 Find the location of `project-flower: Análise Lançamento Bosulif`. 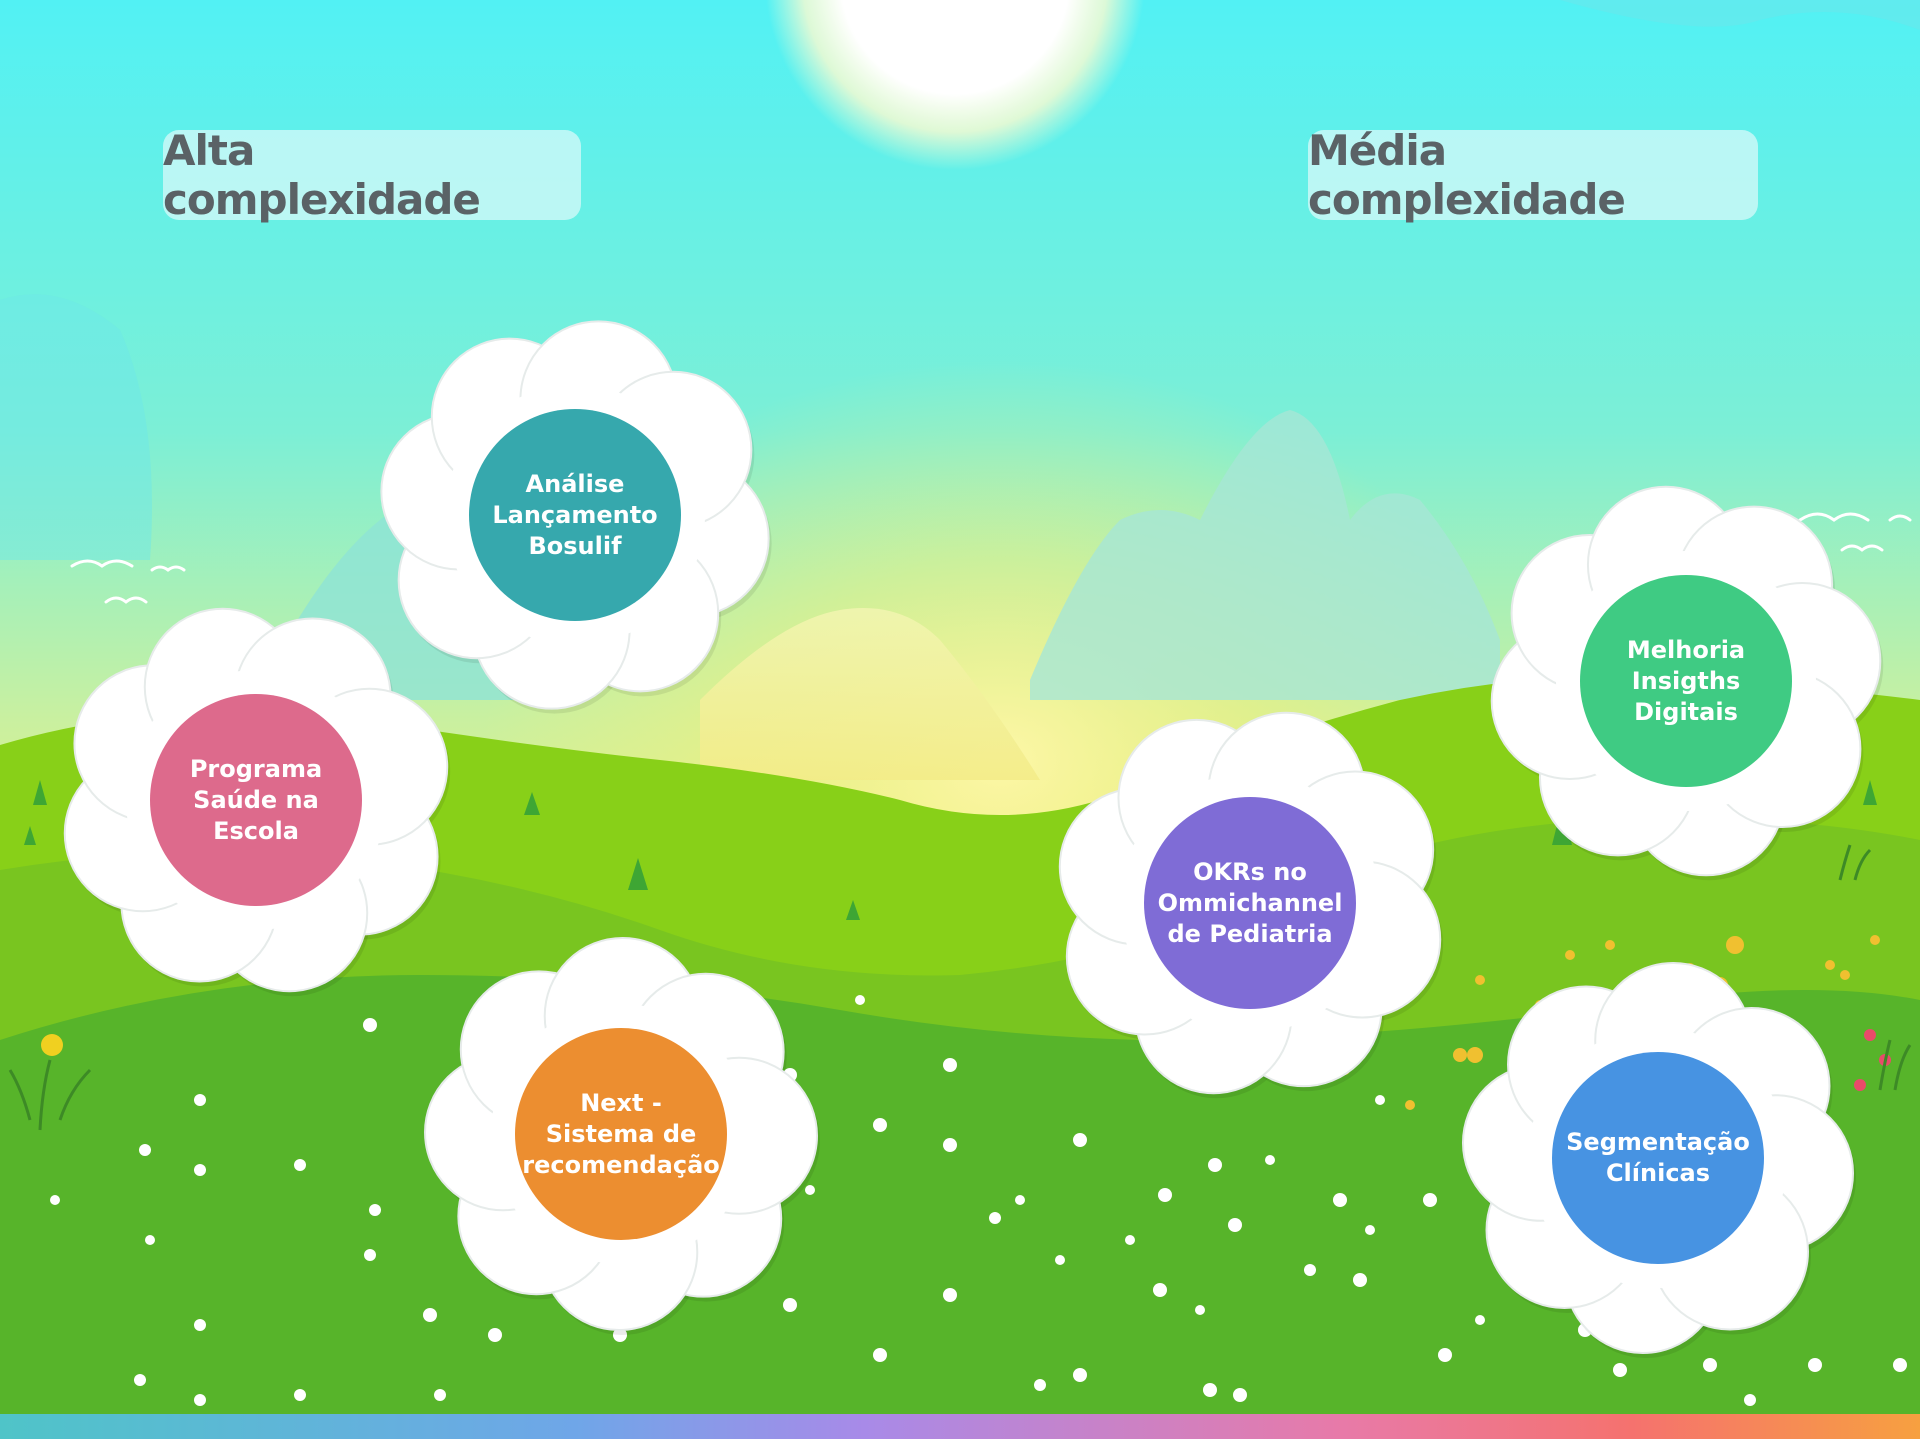

project-flower: Análise Lançamento Bosulif is located at coordinates (576, 517).